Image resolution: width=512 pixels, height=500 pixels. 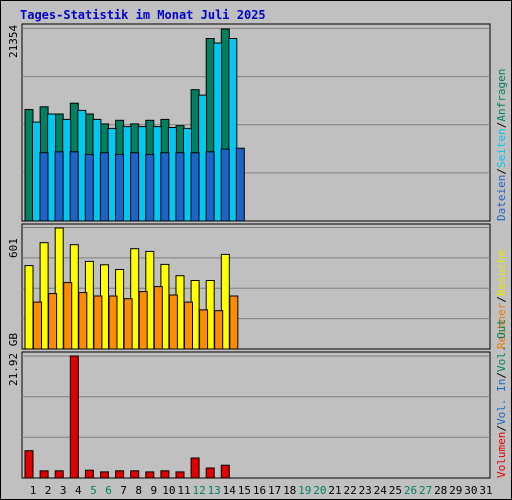 I want to click on x-tick-label: 7, so click(x=123, y=490).